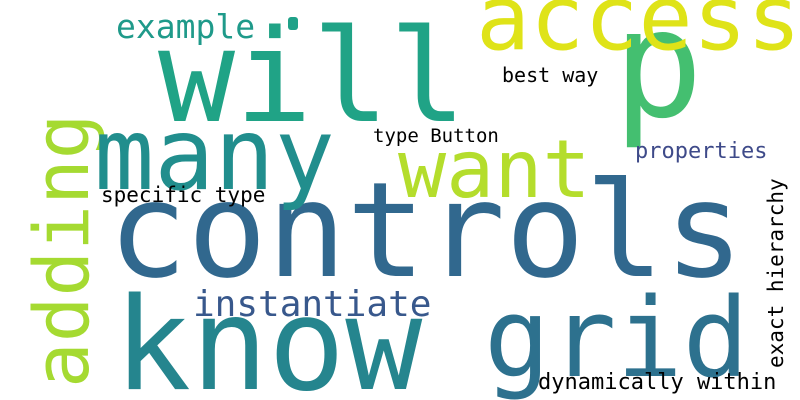 The height and width of the screenshot is (400, 800). What do you see at coordinates (183, 195) in the screenshot?
I see `word-specific-type: specific type` at bounding box center [183, 195].